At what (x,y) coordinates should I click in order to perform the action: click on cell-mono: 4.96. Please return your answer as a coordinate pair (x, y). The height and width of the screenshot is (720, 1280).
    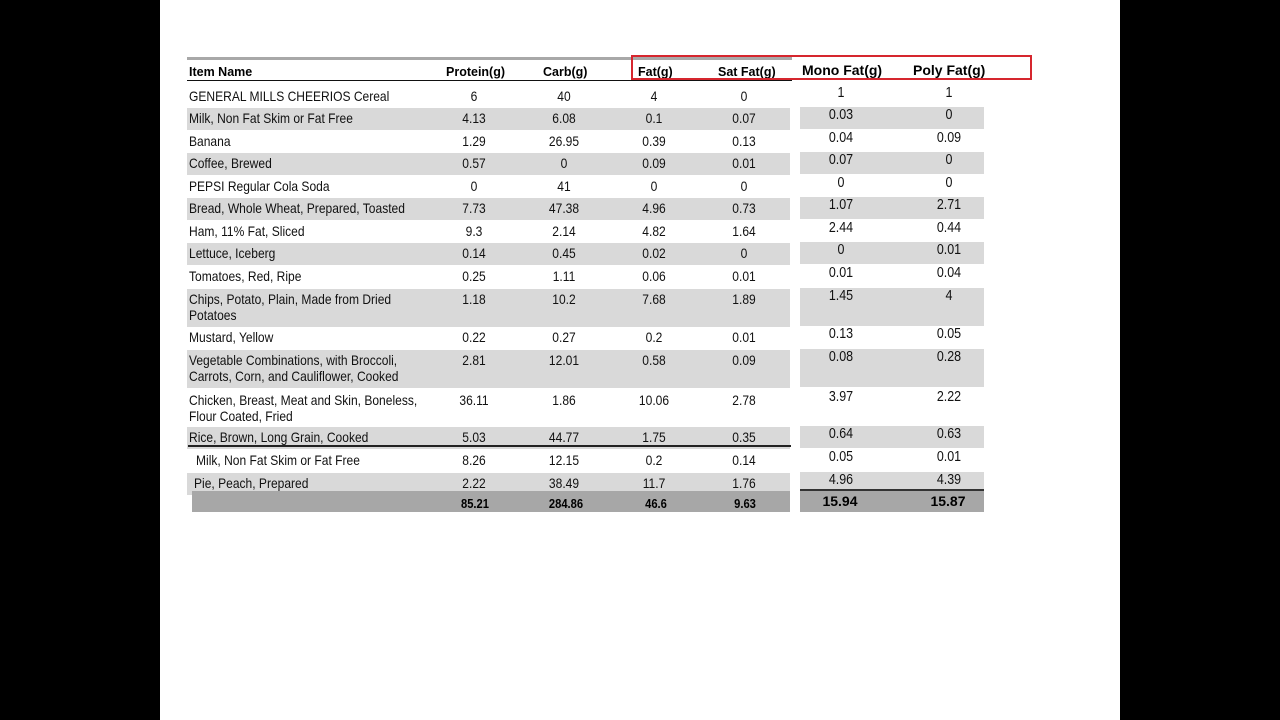
    Looking at the image, I should click on (841, 480).